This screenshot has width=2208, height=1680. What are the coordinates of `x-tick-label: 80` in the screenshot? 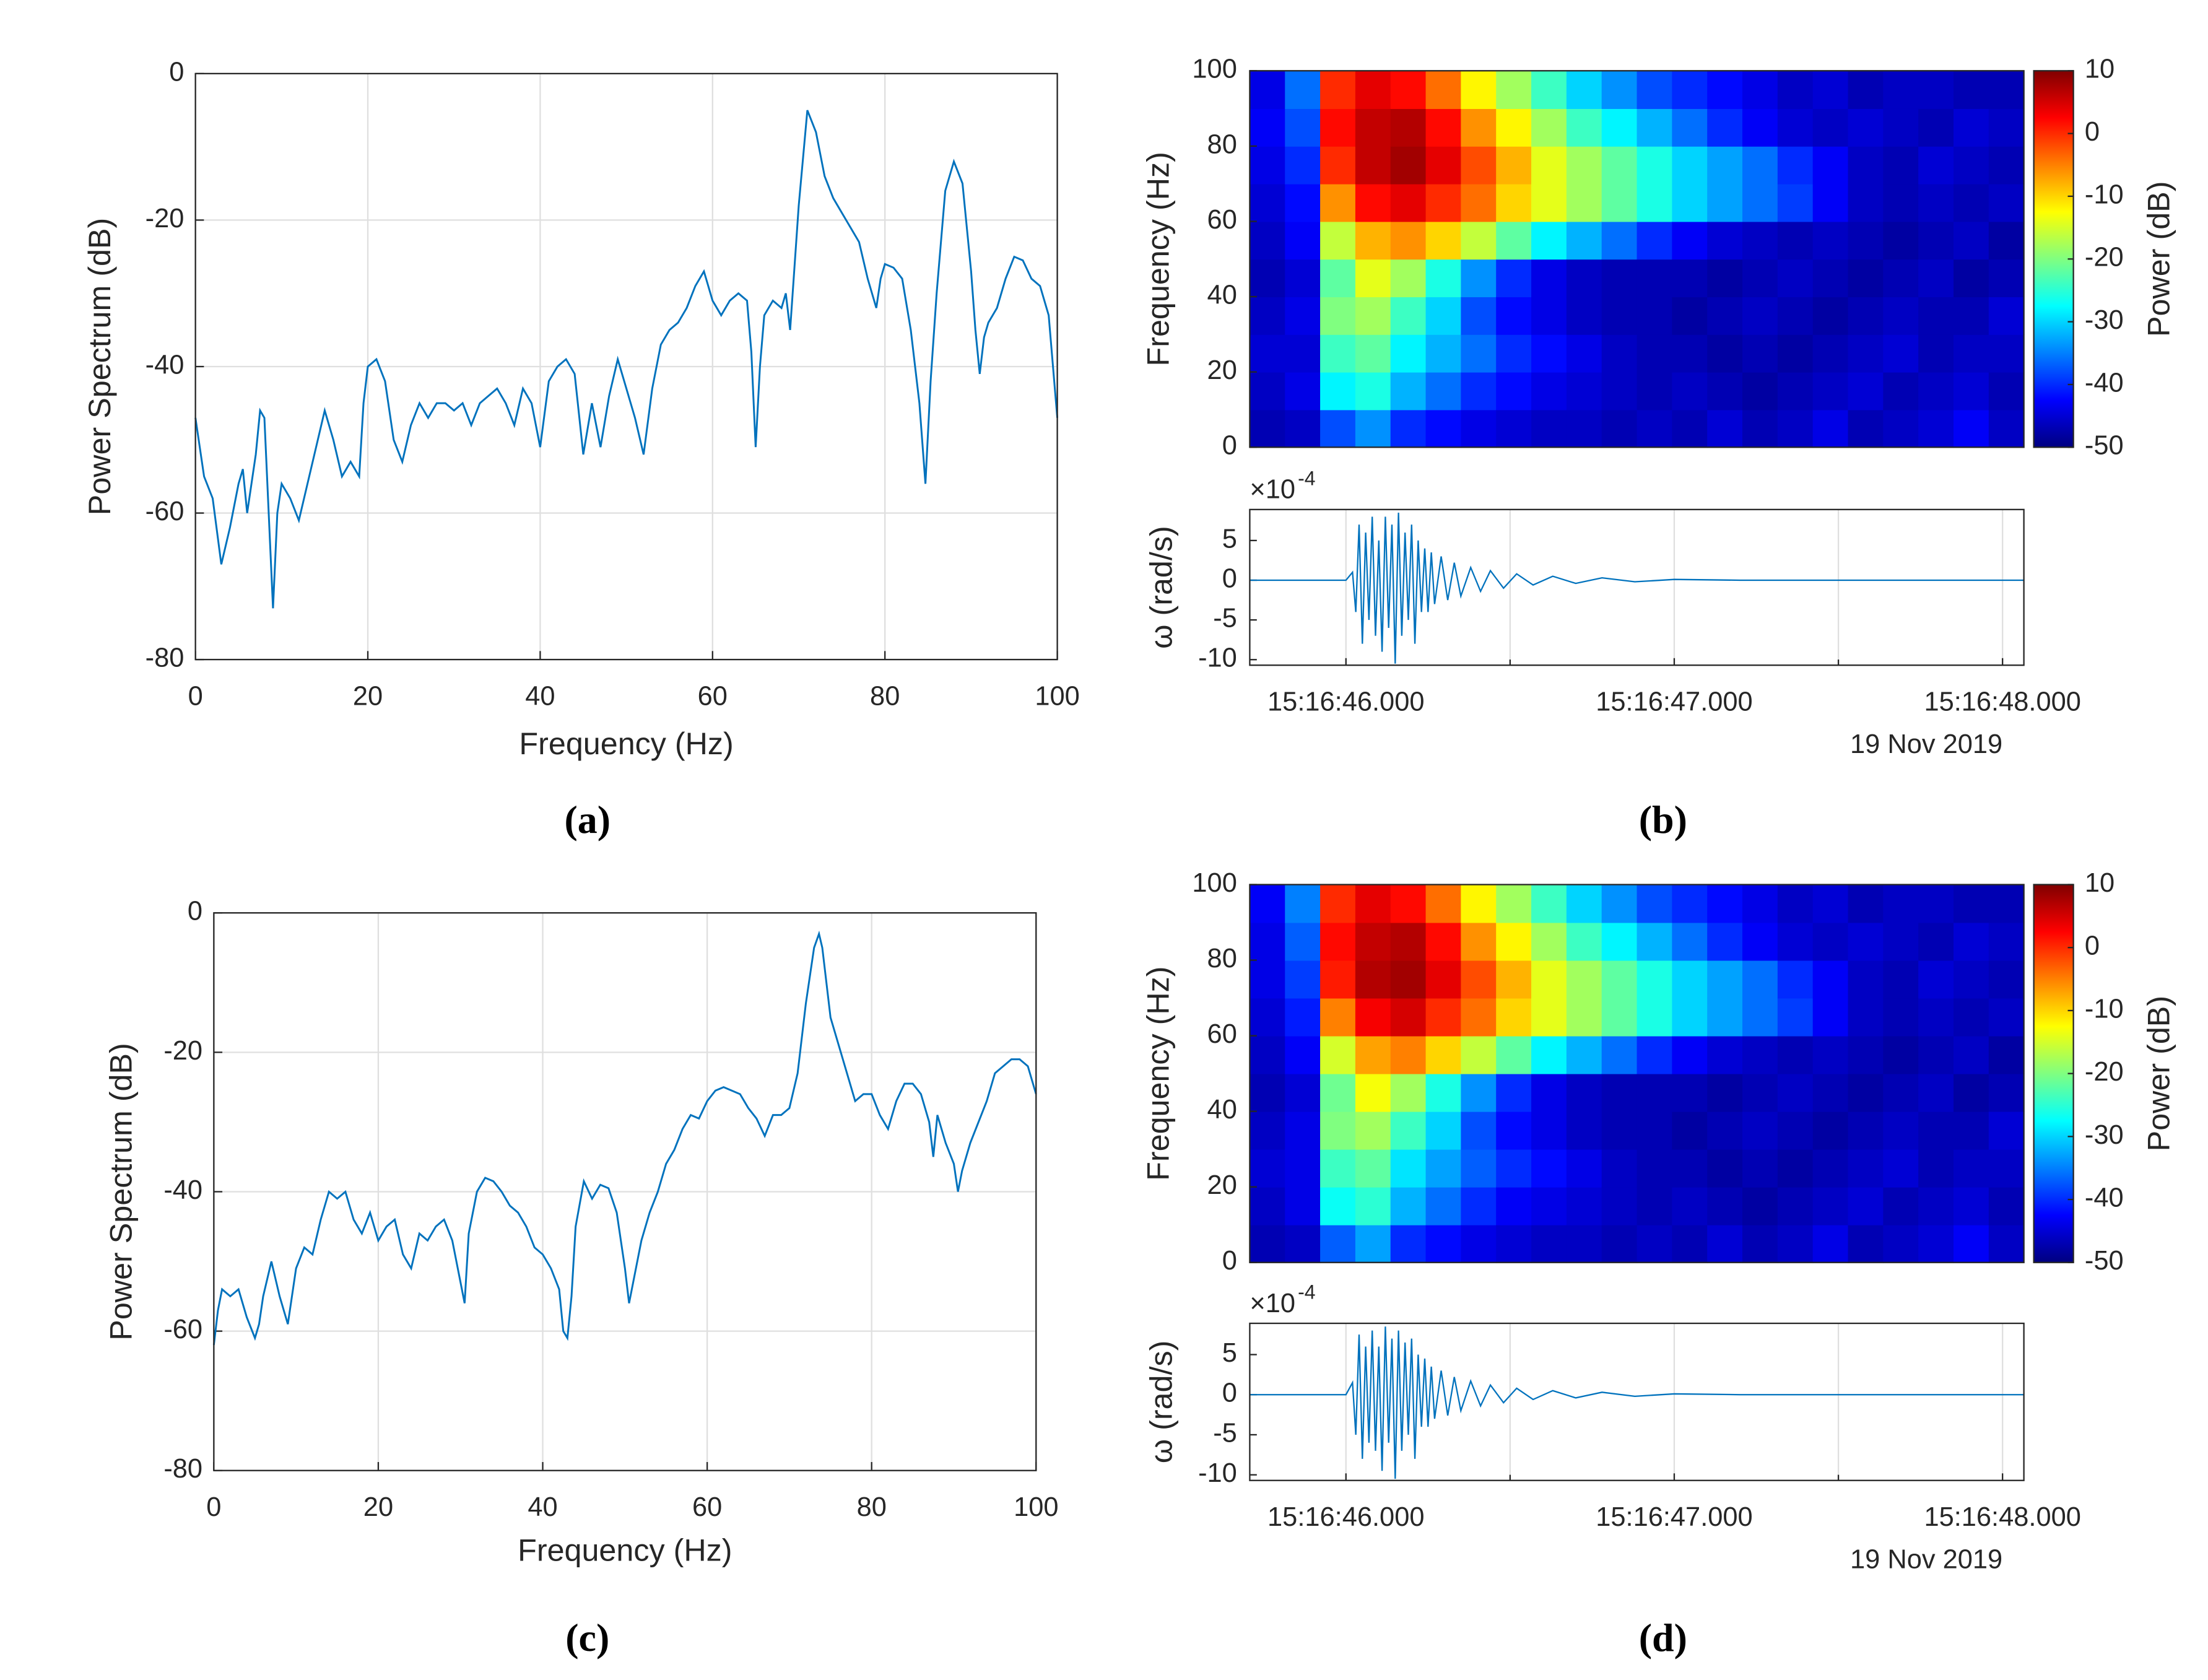 It's located at (885, 696).